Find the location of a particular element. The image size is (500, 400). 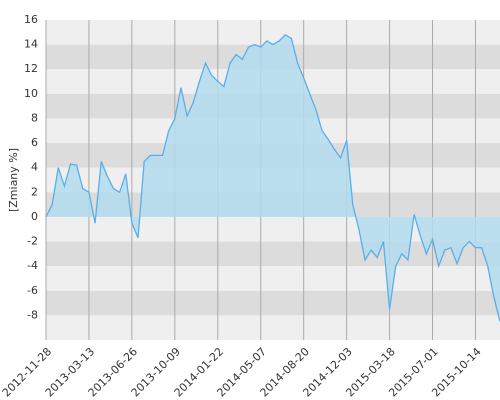

y-tick-label: -2 is located at coordinates (32, 241).